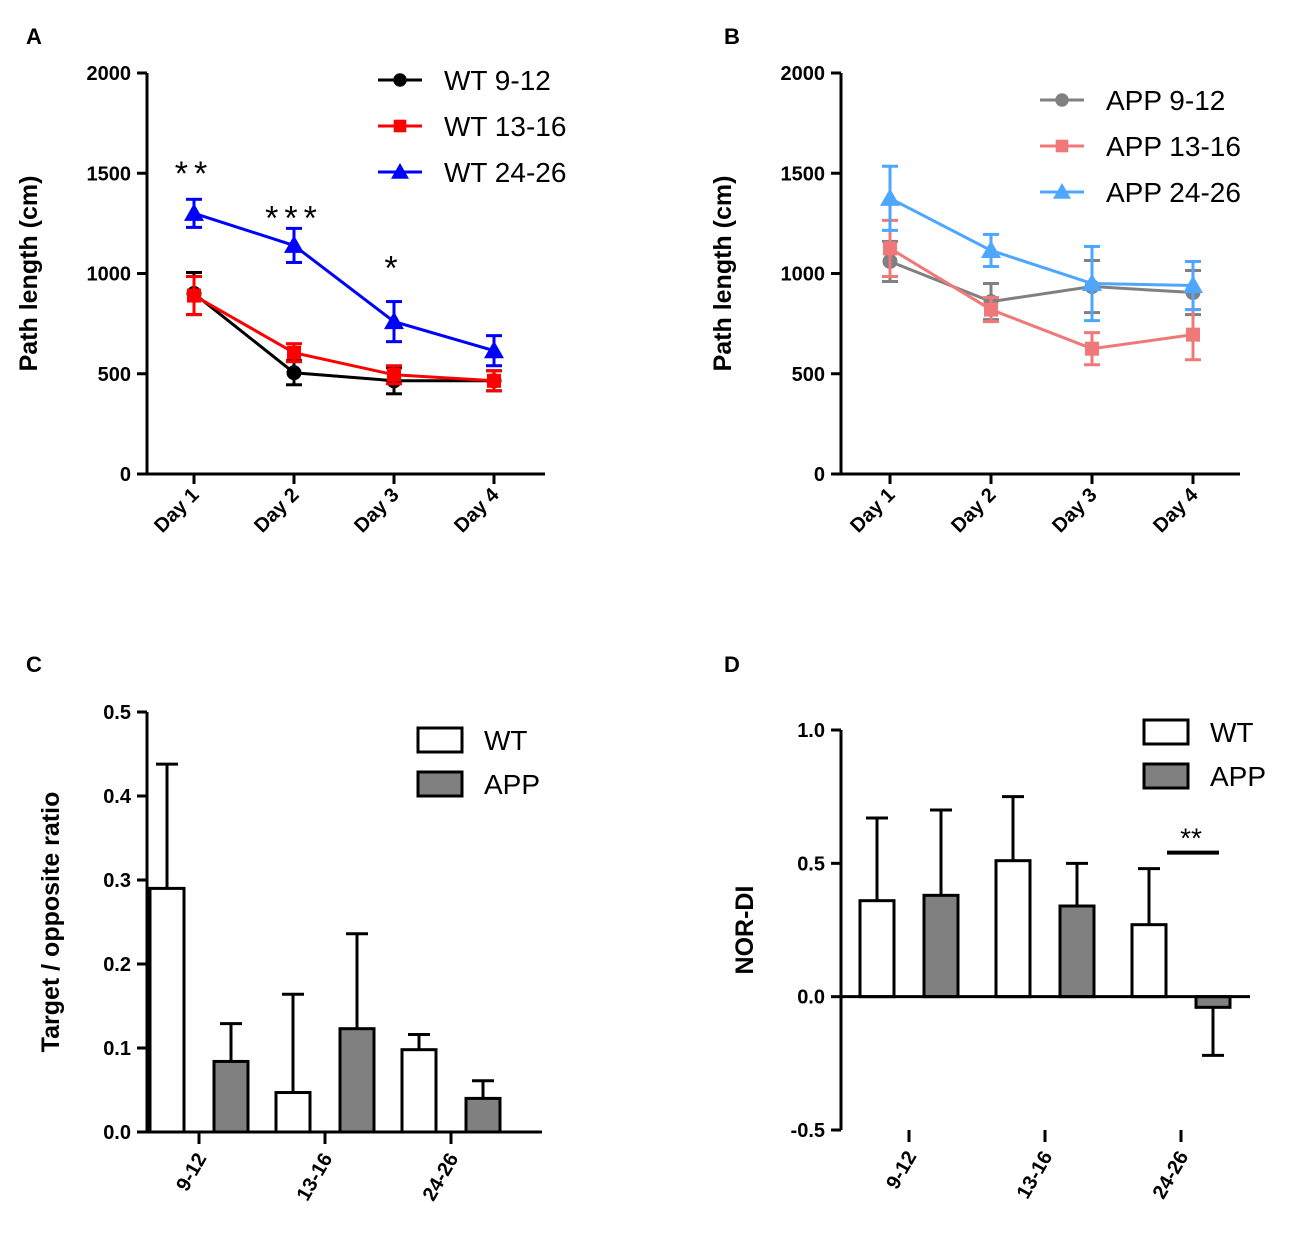 The width and height of the screenshot is (1300, 1251). I want to click on x-tick-label: 9-12, so click(191, 1173).